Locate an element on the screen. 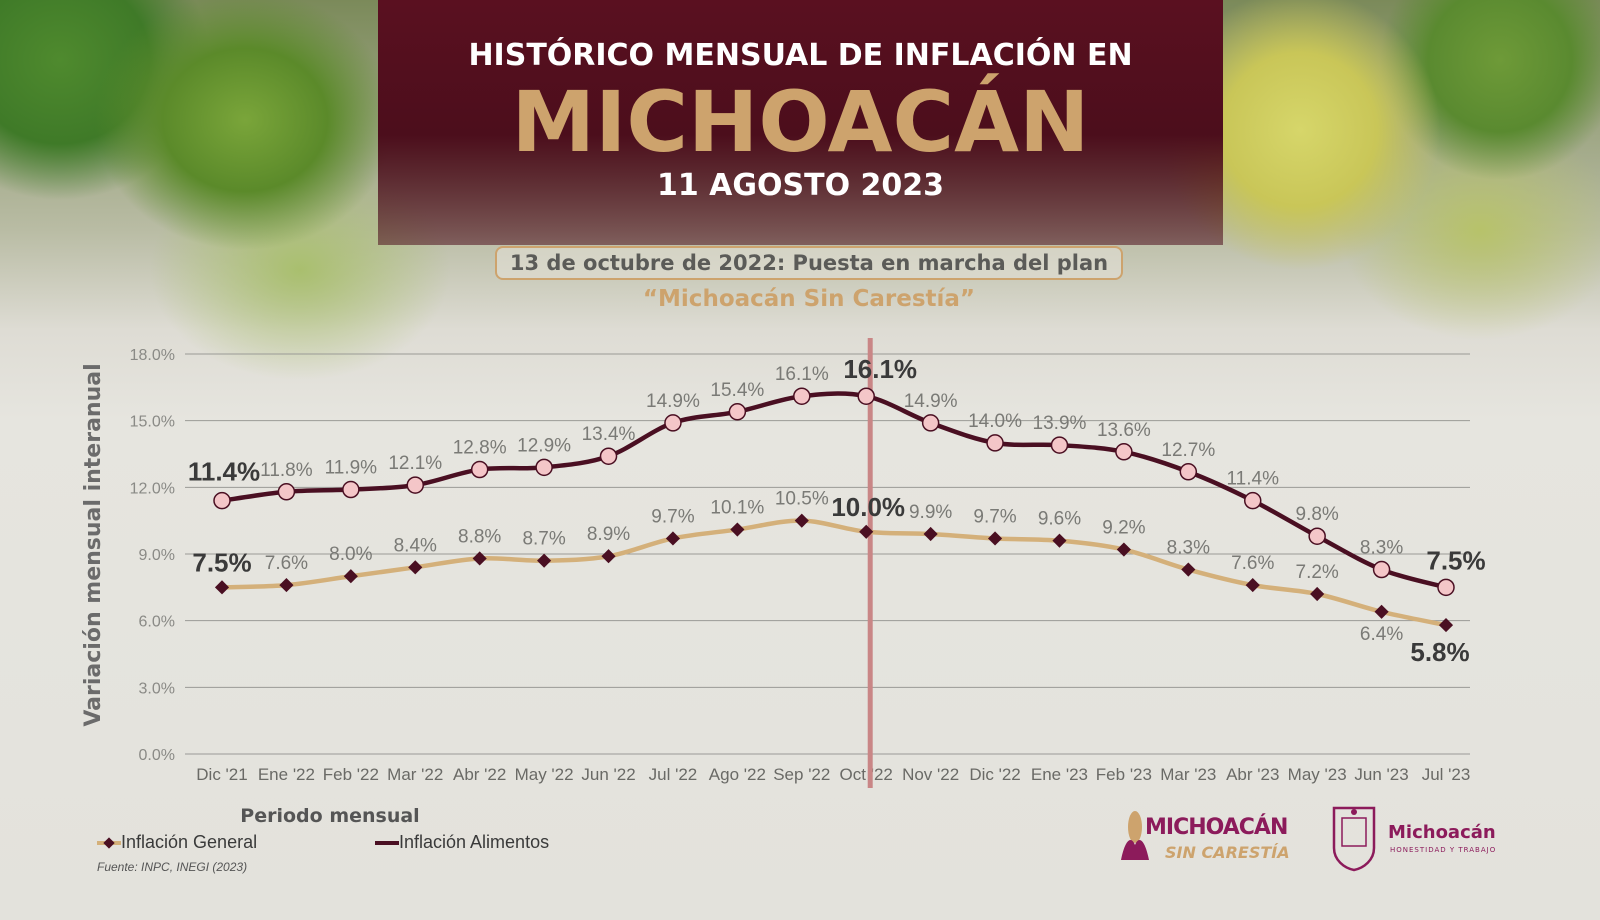 The height and width of the screenshot is (920, 1600). x-tick-label: Jul '22 is located at coordinates (673, 774).